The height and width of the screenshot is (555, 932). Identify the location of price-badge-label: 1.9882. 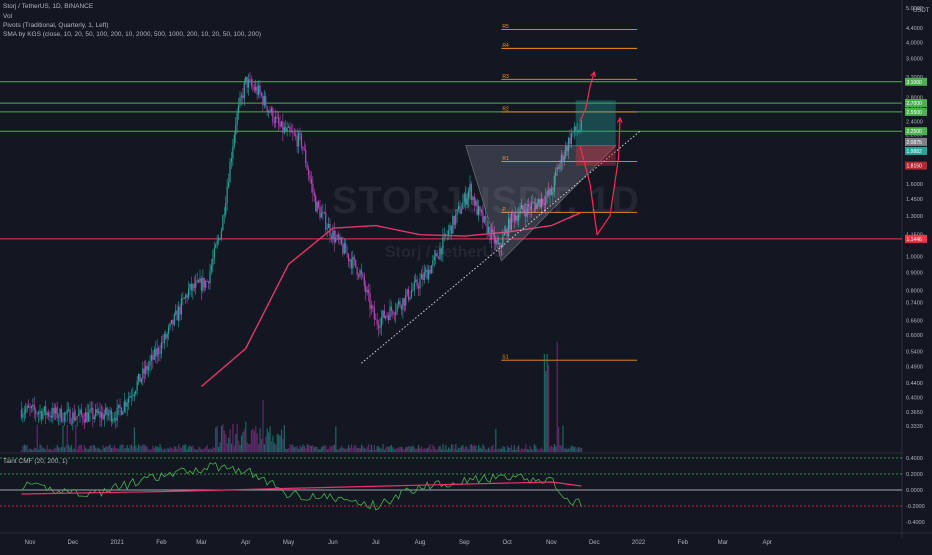
(915, 152).